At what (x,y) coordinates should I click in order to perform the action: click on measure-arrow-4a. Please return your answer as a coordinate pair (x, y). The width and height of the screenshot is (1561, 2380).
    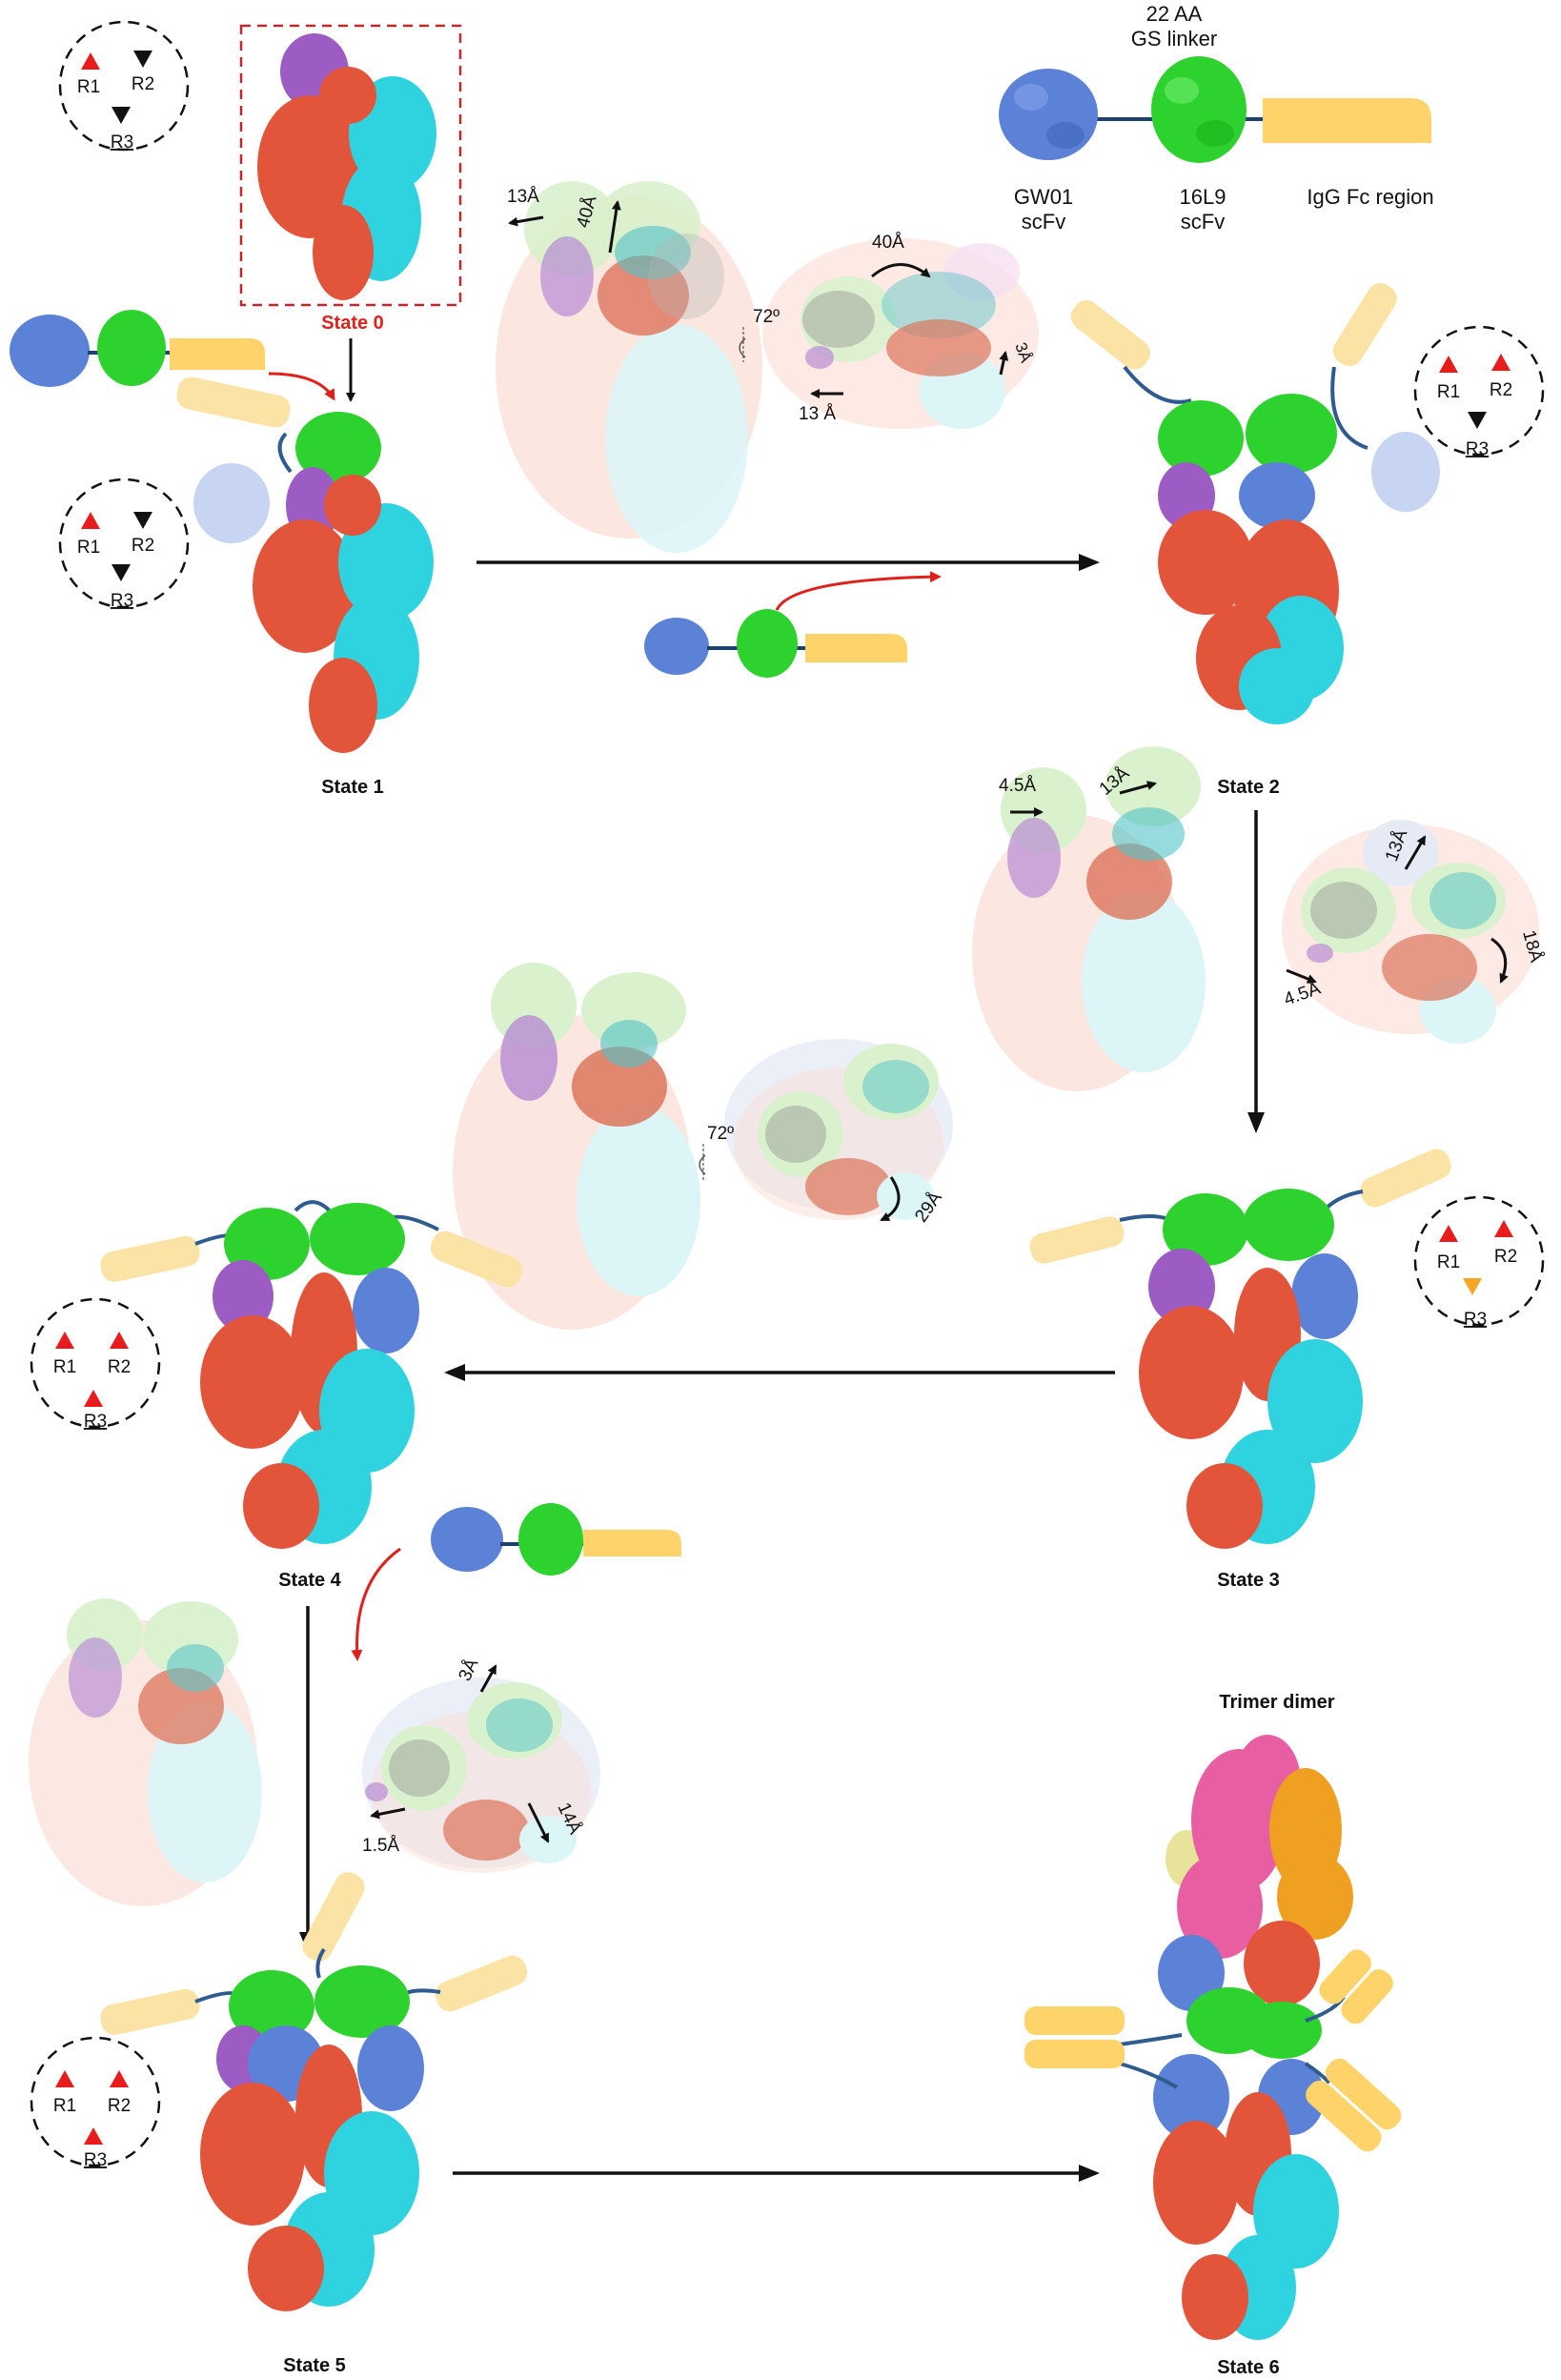
    Looking at the image, I should click on (488, 1678).